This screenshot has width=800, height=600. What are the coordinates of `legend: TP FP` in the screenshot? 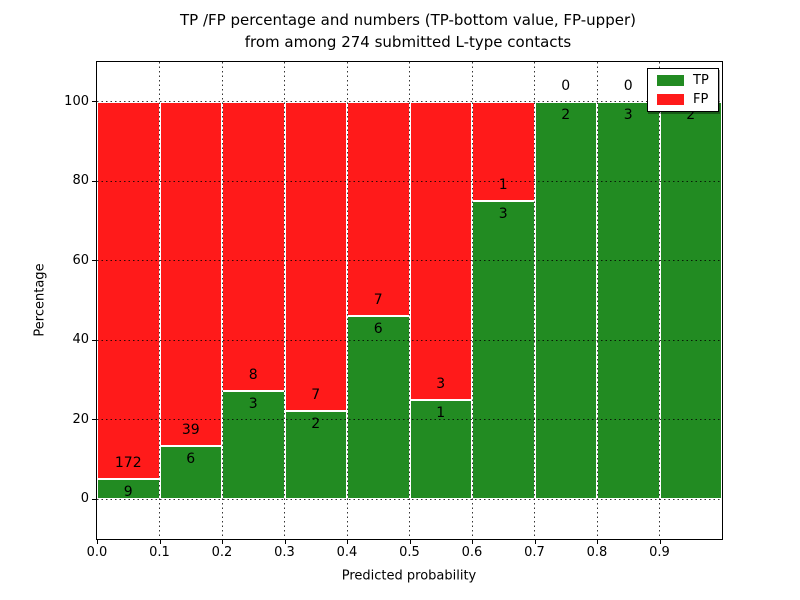 It's located at (683, 90).